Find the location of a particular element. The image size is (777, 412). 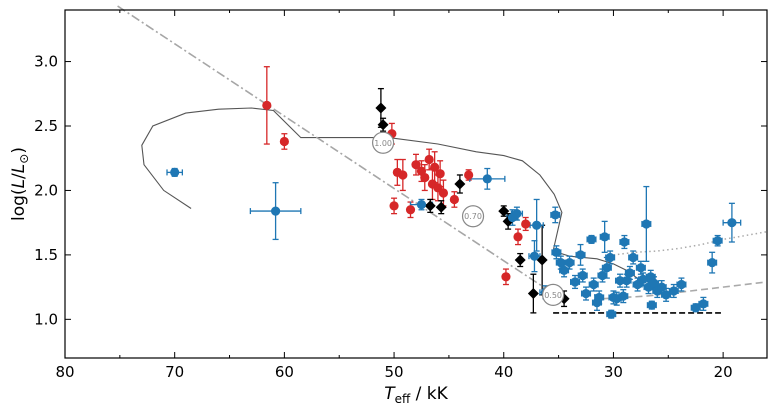

x-axis-title-unit: / kK is located at coordinates (429, 394).